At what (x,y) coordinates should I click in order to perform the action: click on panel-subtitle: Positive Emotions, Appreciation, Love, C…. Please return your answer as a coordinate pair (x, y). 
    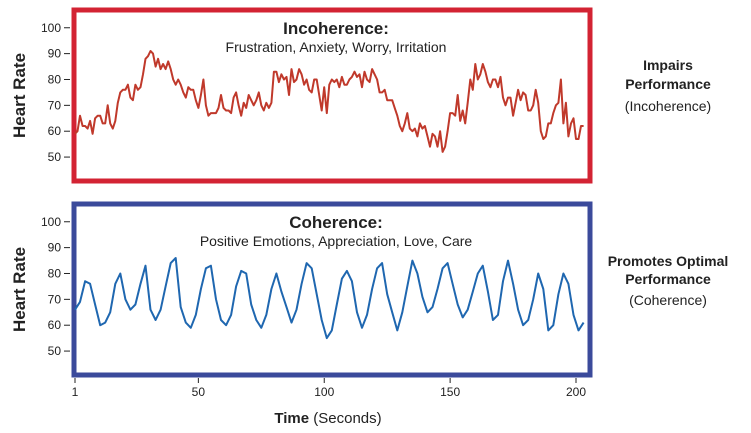
    Looking at the image, I should click on (336, 241).